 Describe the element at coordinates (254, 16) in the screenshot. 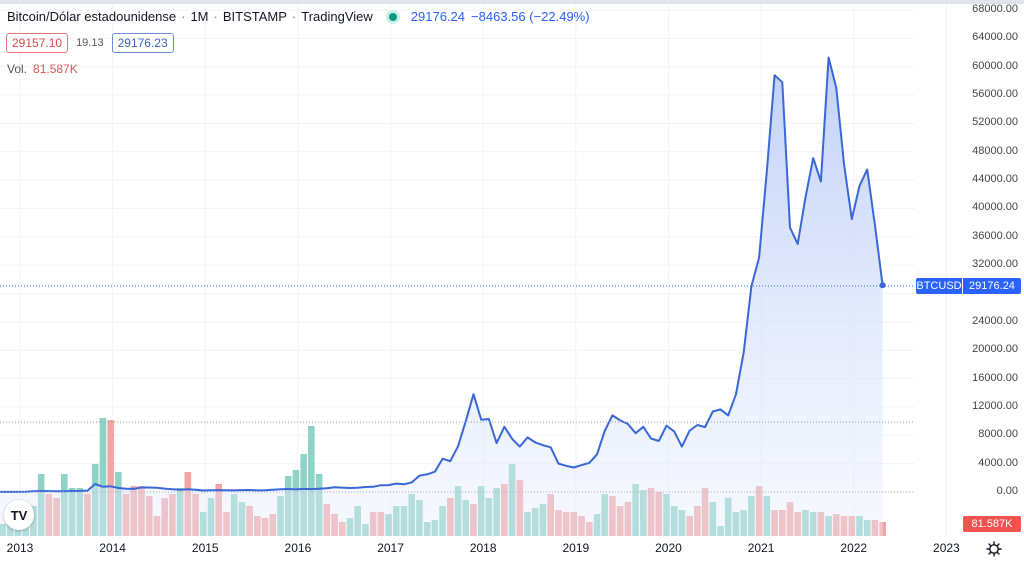

I see `exchange-label: BITSTAMP` at that location.